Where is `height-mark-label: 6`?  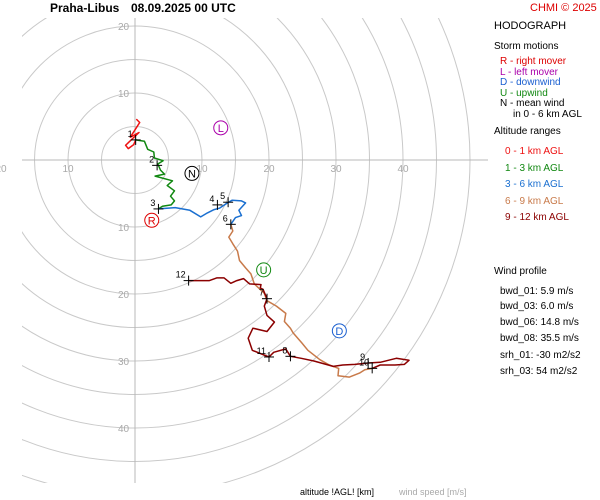 height-mark-label: 6 is located at coordinates (225, 218).